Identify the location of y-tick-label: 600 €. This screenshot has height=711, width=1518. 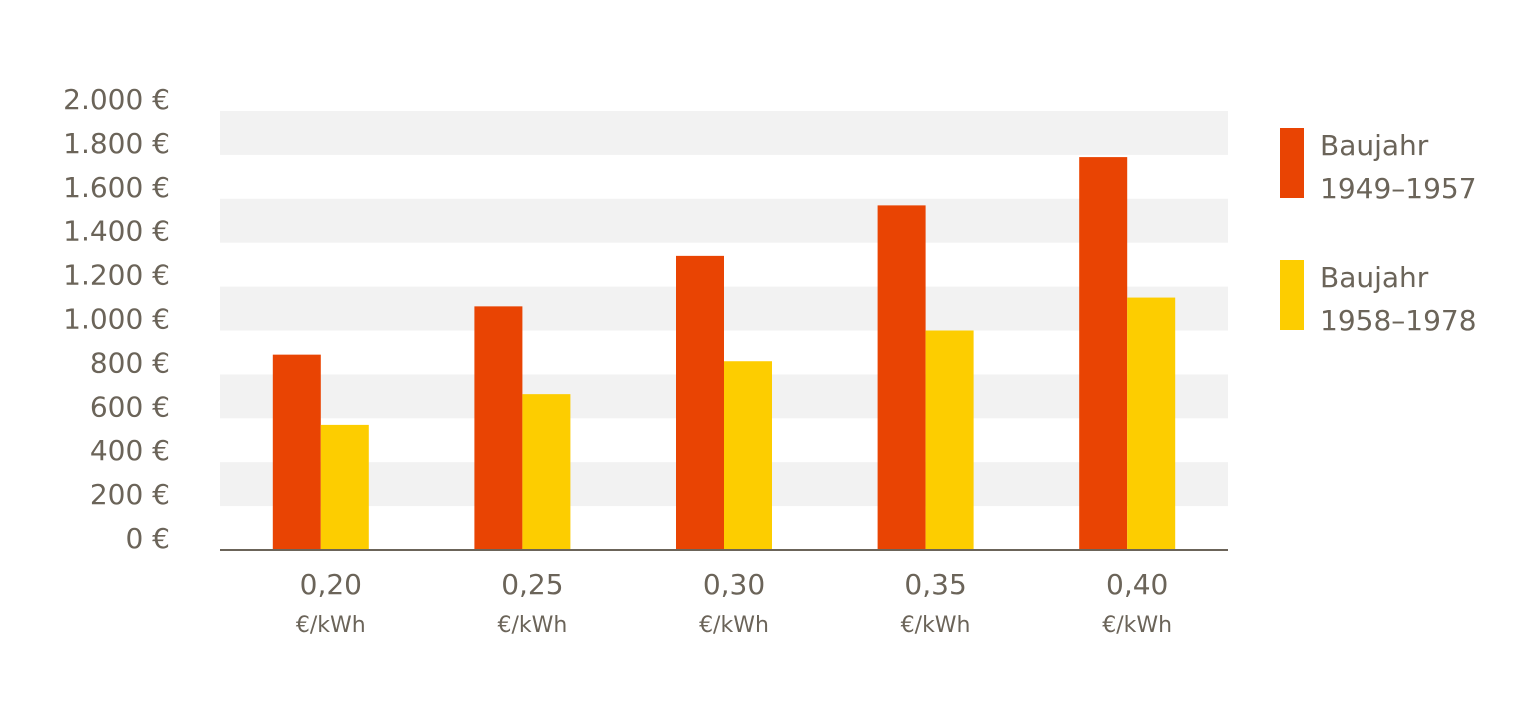
(130, 406).